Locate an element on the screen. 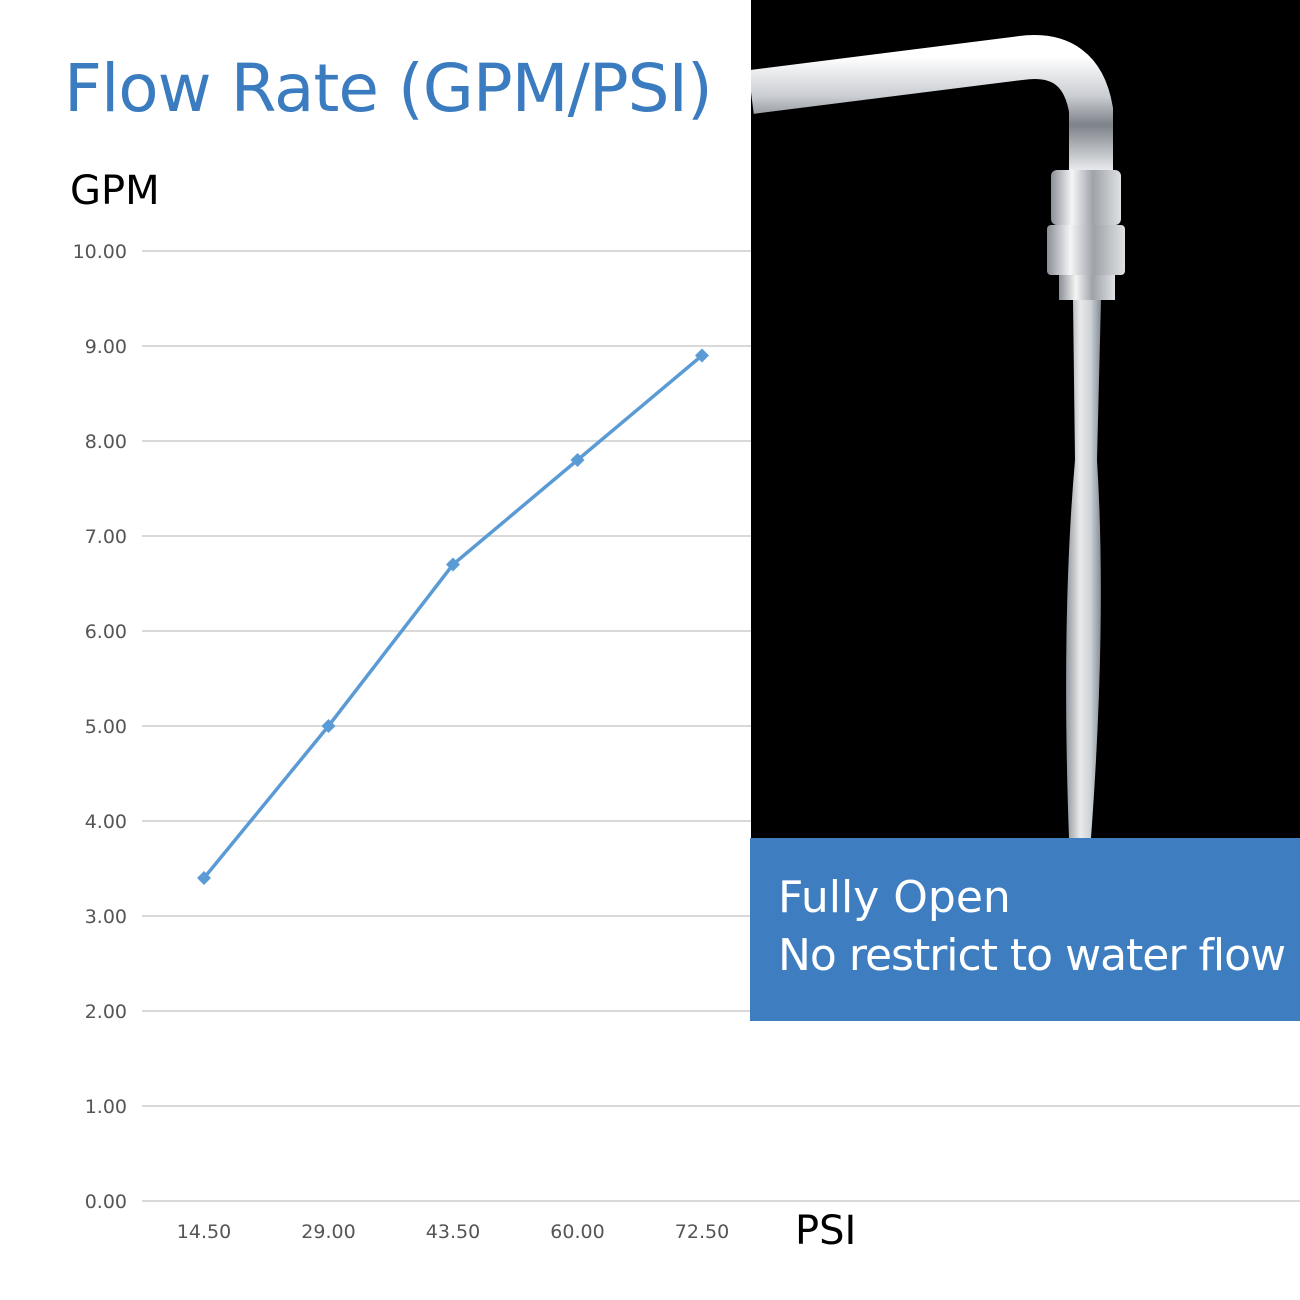 This screenshot has width=1300, height=1300. y-tick-label: 10.00 is located at coordinates (100, 252).